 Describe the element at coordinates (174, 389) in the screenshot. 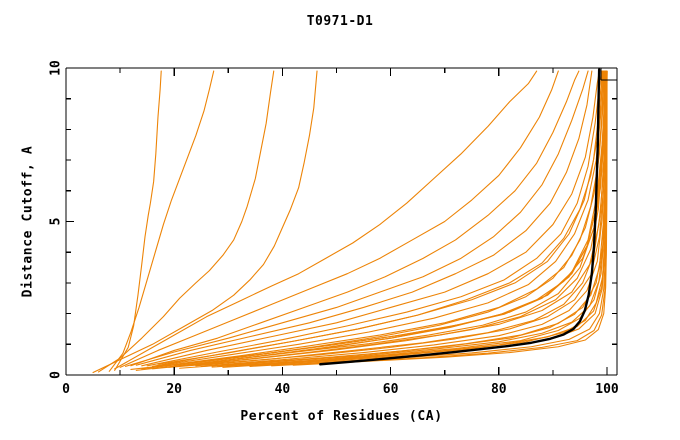

I see `x-tick-label: 20` at that location.